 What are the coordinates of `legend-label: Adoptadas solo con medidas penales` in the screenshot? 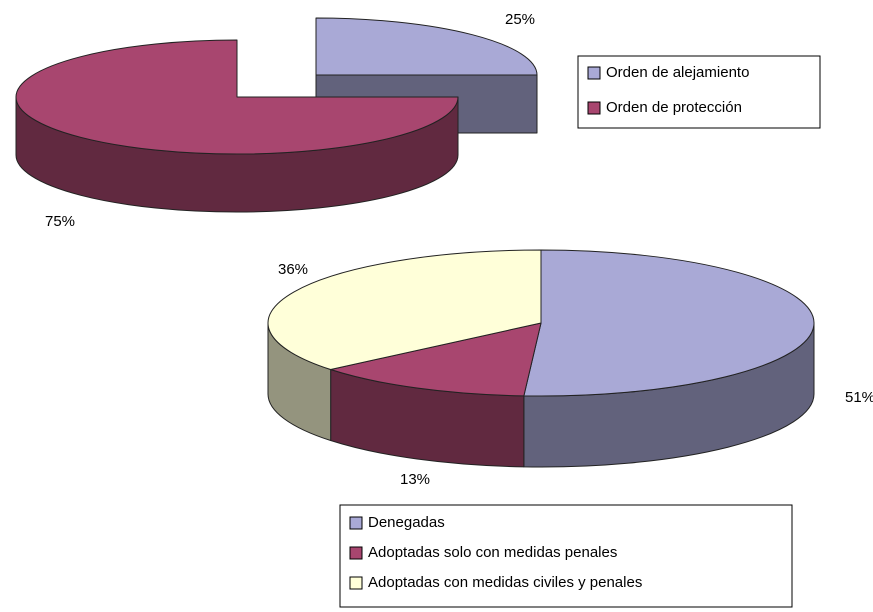 It's located at (492, 552).